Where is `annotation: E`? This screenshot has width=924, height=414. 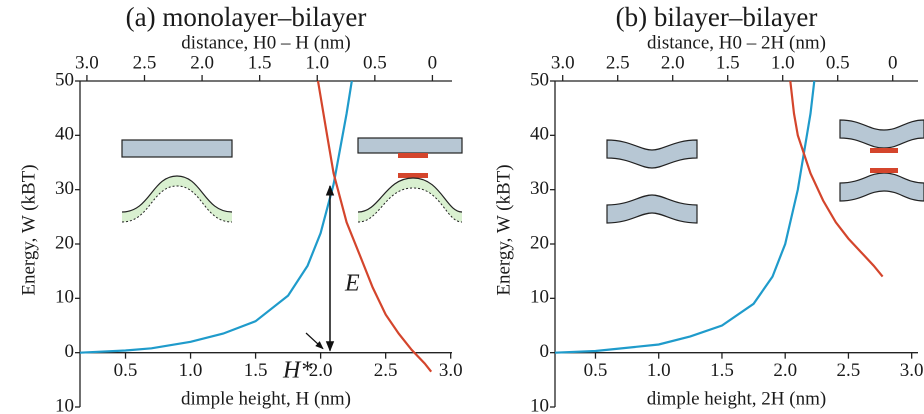
annotation: E is located at coordinates (352, 284).